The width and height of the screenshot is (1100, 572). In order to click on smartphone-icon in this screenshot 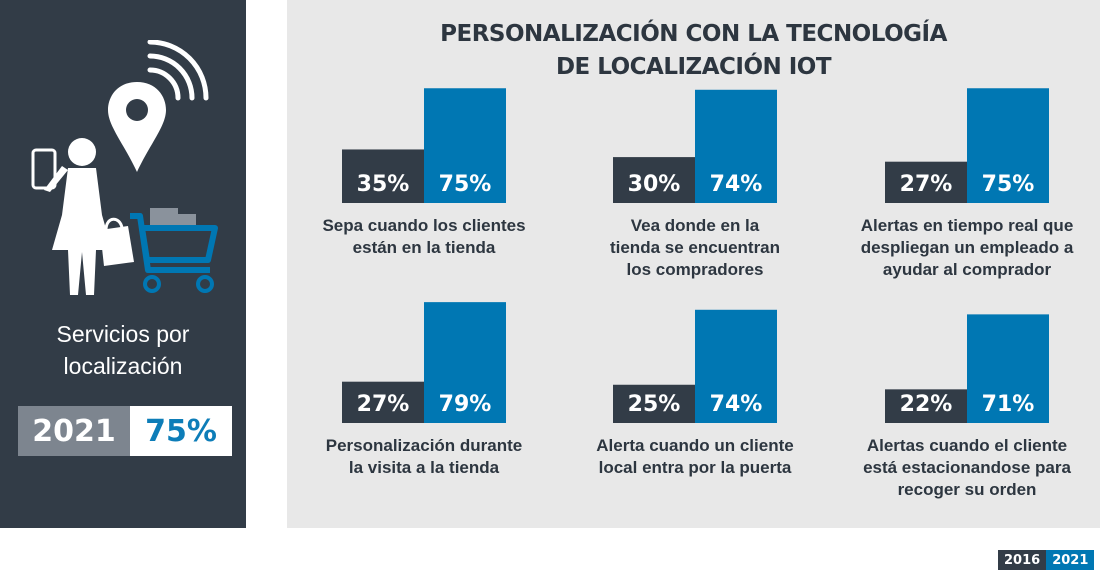, I will do `click(44, 169)`.